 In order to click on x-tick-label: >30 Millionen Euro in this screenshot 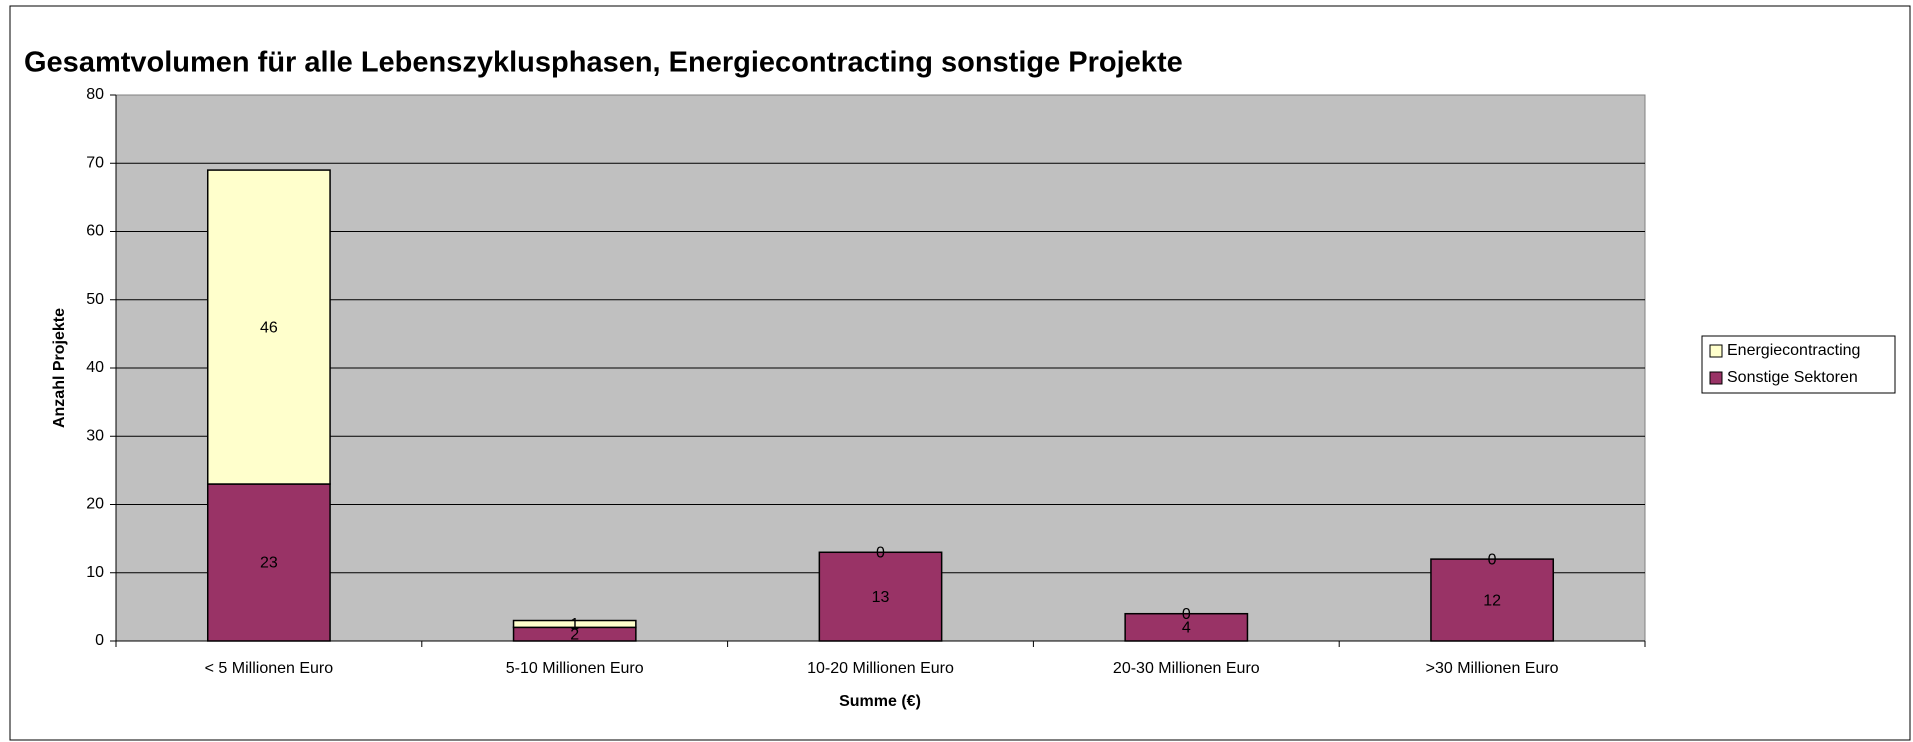, I will do `click(1492, 668)`.